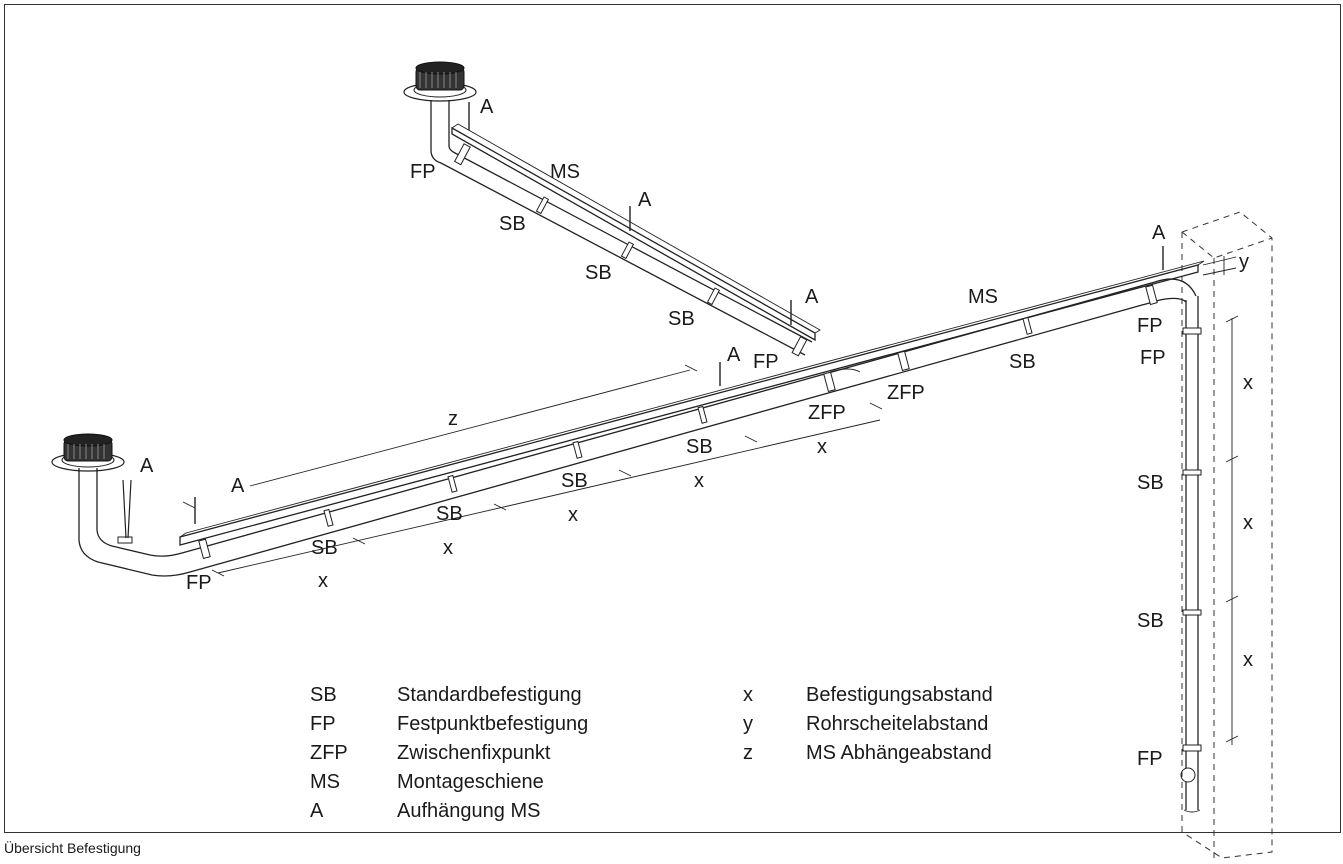  What do you see at coordinates (681, 319) in the screenshot?
I see `label-sb-upper-3: SB` at bounding box center [681, 319].